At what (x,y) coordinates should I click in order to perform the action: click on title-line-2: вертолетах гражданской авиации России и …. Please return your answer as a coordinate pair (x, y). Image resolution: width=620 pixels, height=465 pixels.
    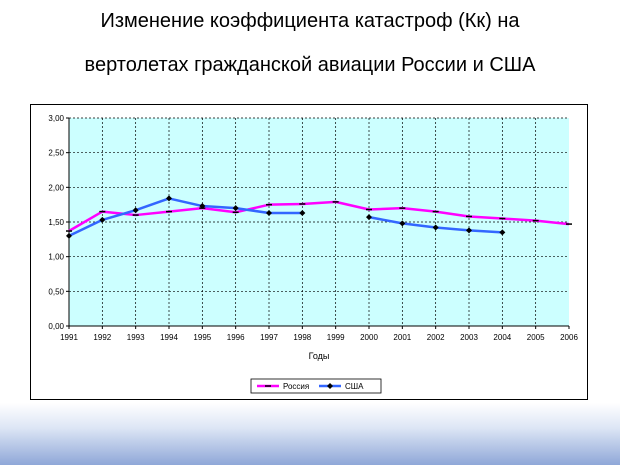
    Looking at the image, I should click on (310, 65).